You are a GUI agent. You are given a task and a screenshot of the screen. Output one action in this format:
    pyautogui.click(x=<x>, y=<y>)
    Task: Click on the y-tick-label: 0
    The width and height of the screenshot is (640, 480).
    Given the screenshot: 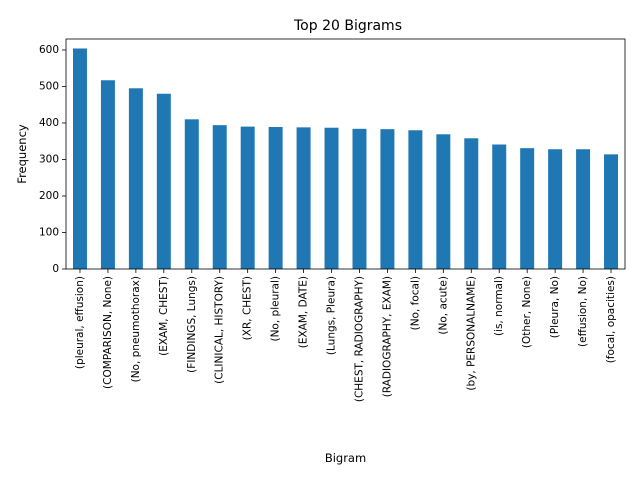 What is the action you would take?
    pyautogui.click(x=55, y=269)
    